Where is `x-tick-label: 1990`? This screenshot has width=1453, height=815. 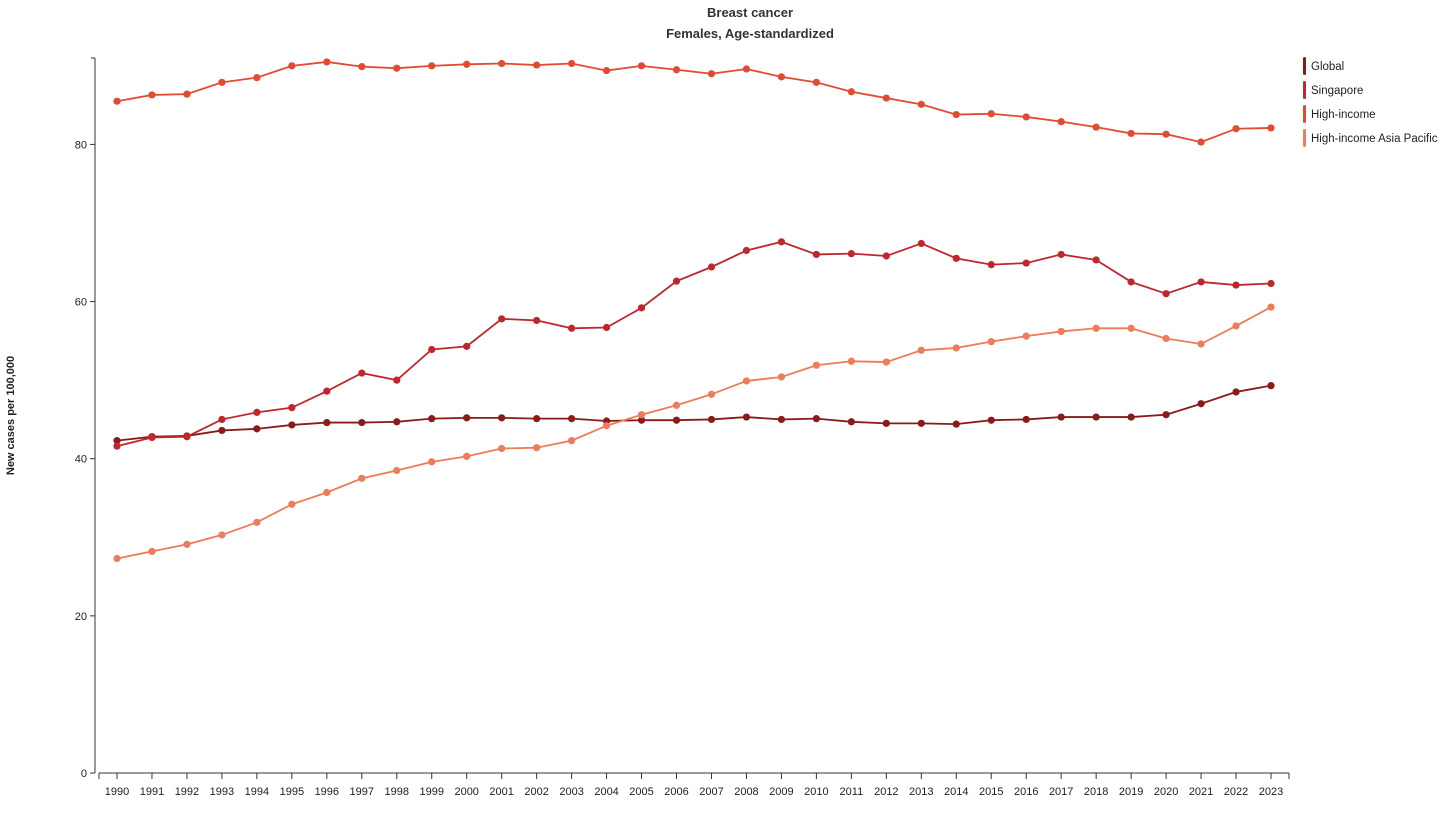
x-tick-label: 1990 is located at coordinates (117, 792).